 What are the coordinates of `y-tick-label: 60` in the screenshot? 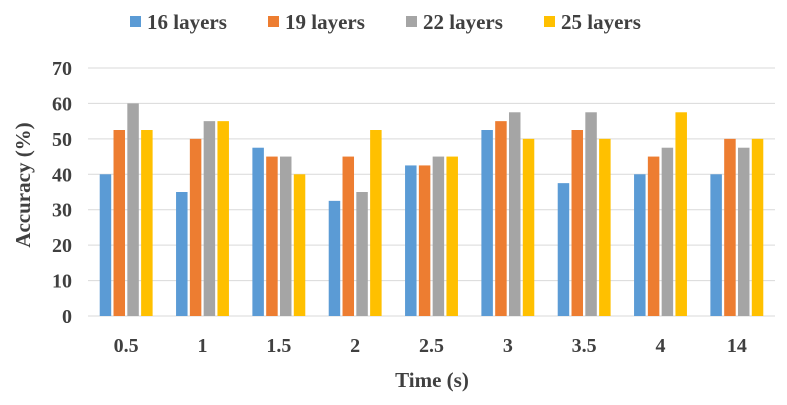 It's located at (62, 104).